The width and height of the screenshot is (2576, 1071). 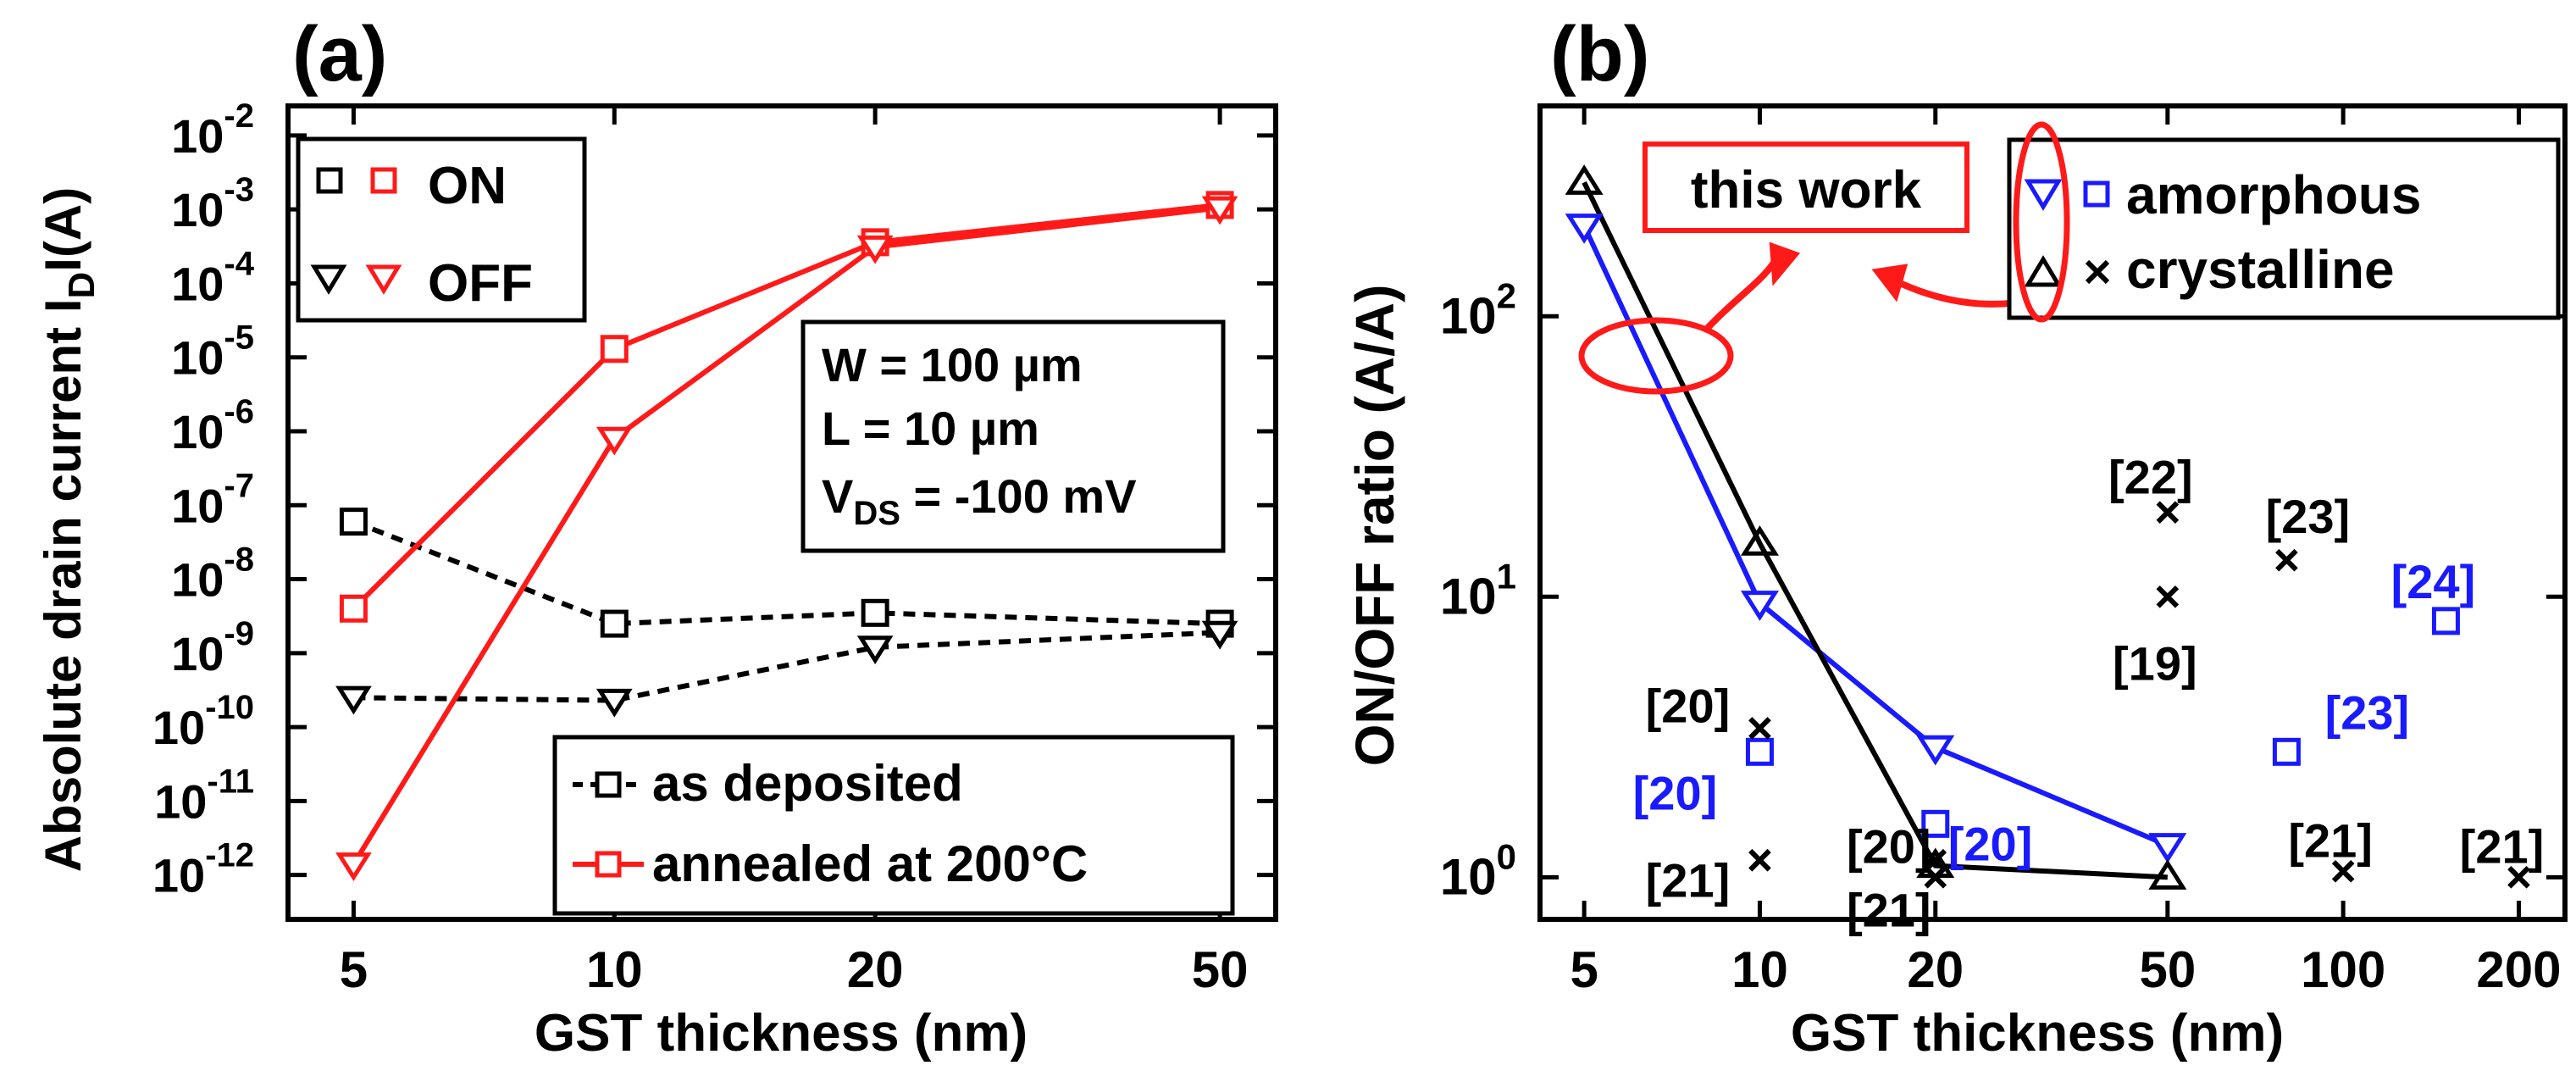 I want to click on y-tick-label-a: 10⁻⁸, so click(x=212, y=574).